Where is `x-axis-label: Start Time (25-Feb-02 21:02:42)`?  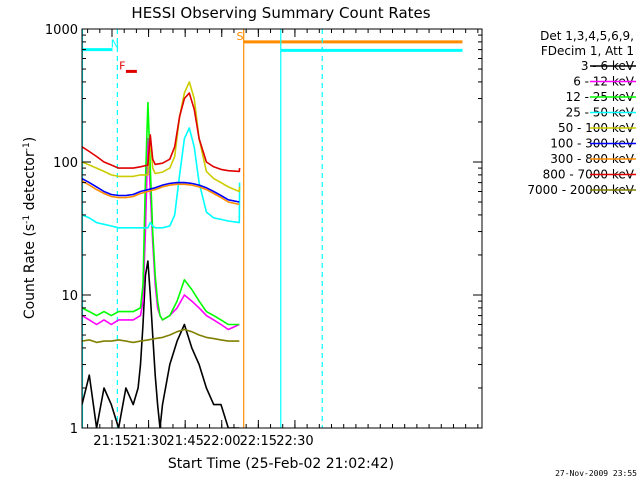
x-axis-label: Start Time (25-Feb-02 21:02:42) is located at coordinates (281, 464).